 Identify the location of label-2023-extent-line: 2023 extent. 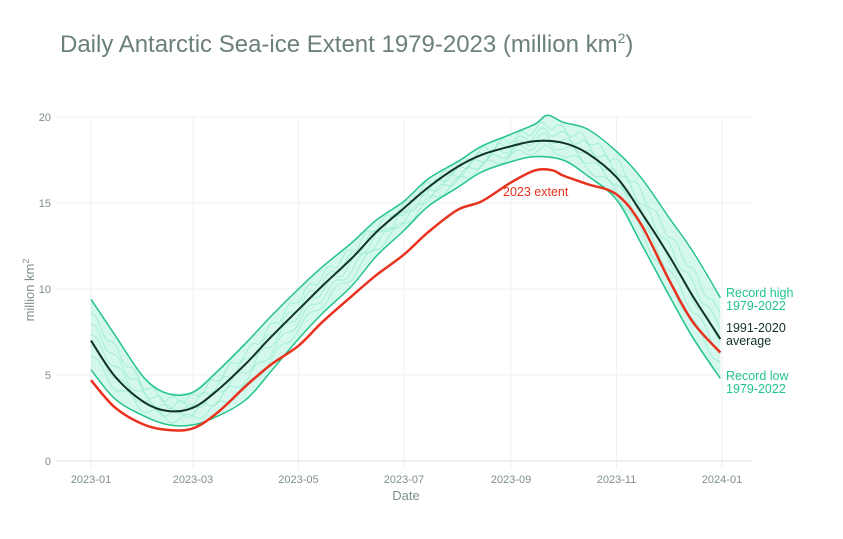
(536, 192).